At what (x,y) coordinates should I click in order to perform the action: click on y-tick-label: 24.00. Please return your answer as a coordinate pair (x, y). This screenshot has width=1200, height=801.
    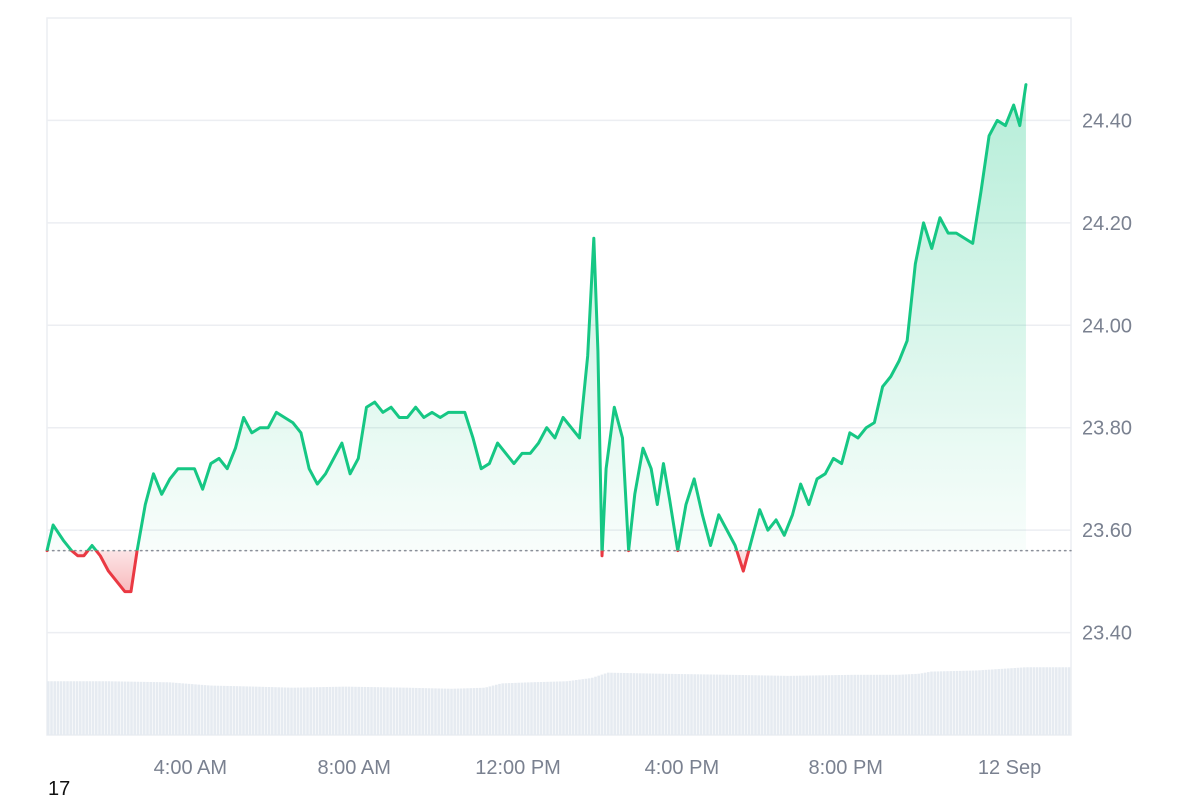
    Looking at the image, I should click on (1107, 326).